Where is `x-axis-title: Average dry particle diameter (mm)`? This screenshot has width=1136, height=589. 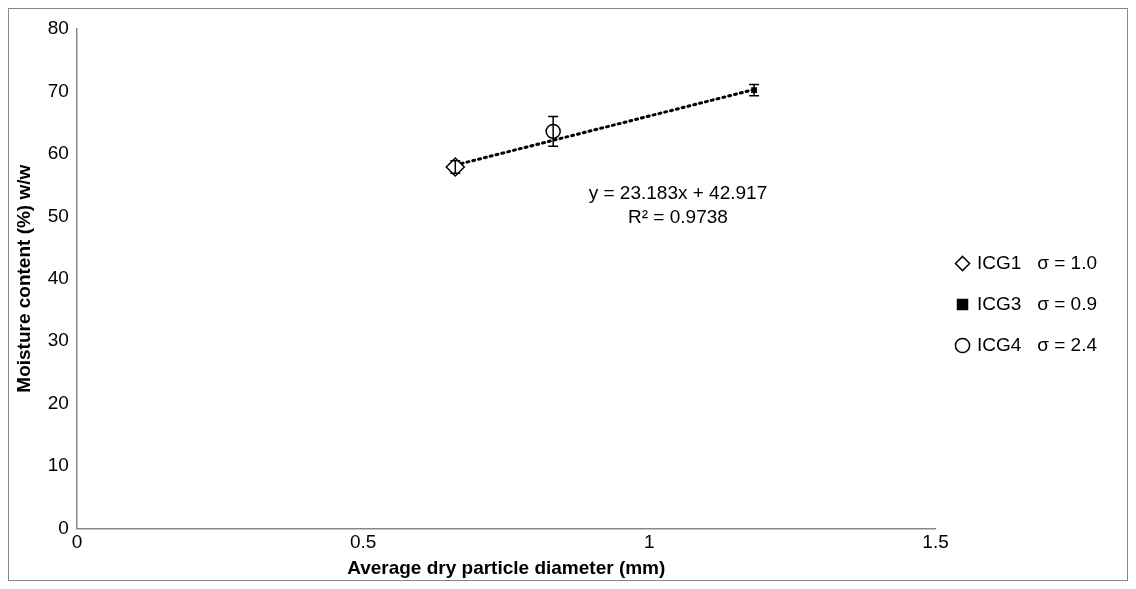
x-axis-title: Average dry particle diameter (mm) is located at coordinates (506, 567).